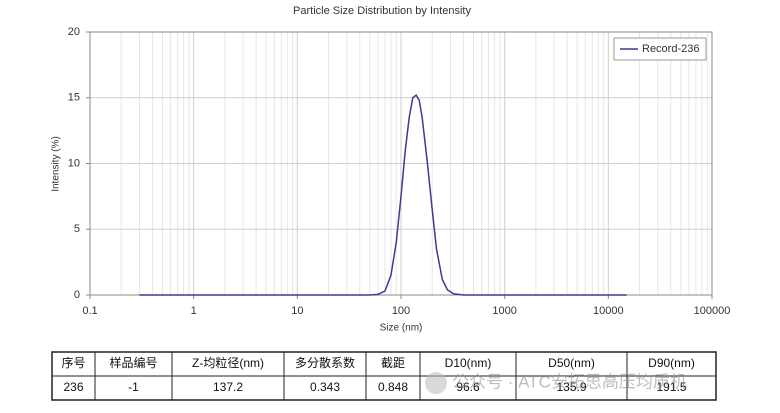 The width and height of the screenshot is (780, 413). Describe the element at coordinates (228, 362) in the screenshot. I see `table-header-cell: Z-均粒径(nm)` at that location.